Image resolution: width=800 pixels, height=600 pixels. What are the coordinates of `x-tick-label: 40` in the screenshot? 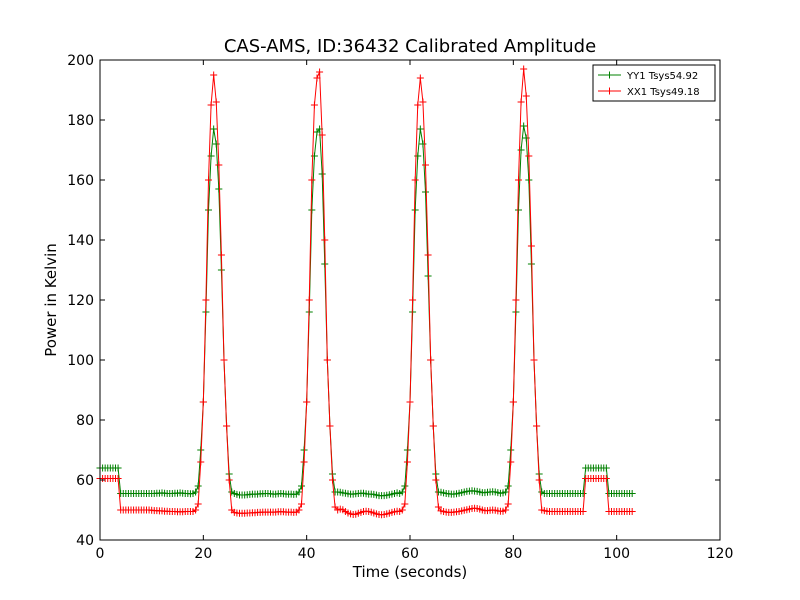 It's located at (307, 554).